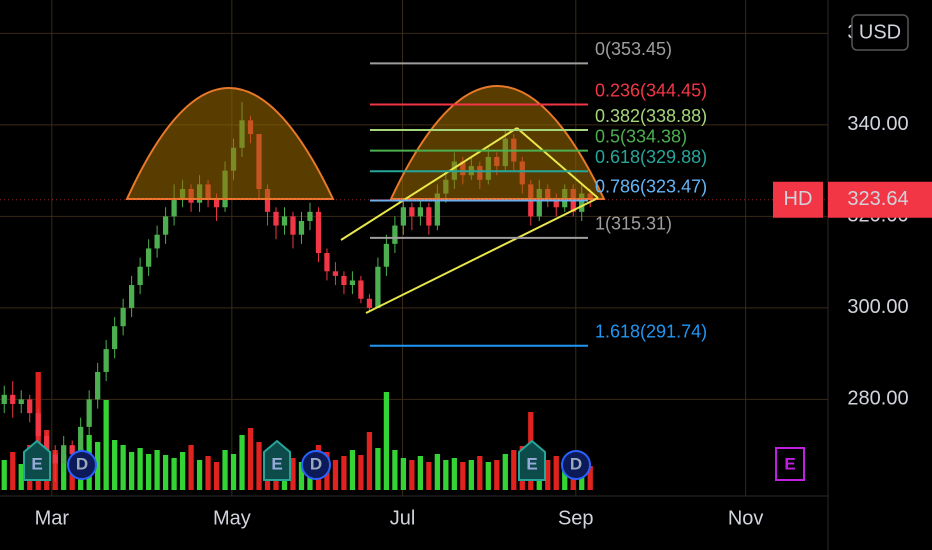 The width and height of the screenshot is (932, 550). I want to click on currency-label: USD, so click(880, 32).